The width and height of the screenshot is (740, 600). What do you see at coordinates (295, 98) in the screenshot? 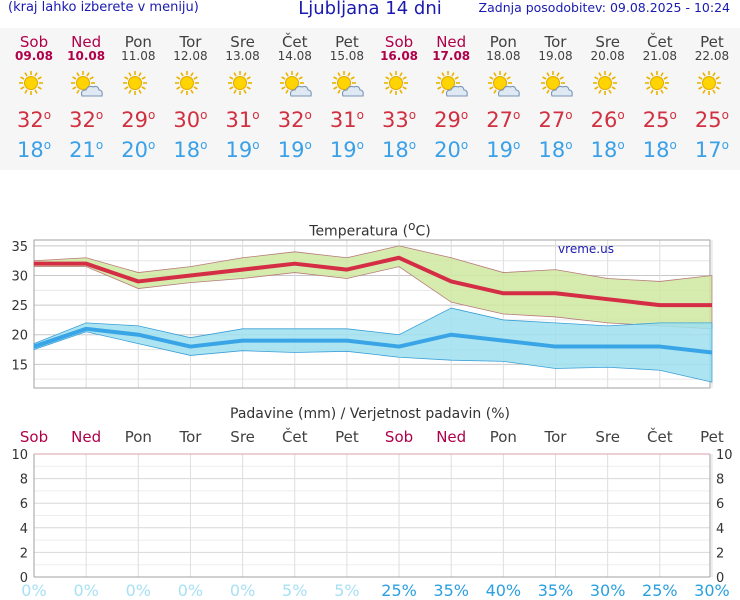
I see `day-column: Čet 14.08 32o 19o` at bounding box center [295, 98].